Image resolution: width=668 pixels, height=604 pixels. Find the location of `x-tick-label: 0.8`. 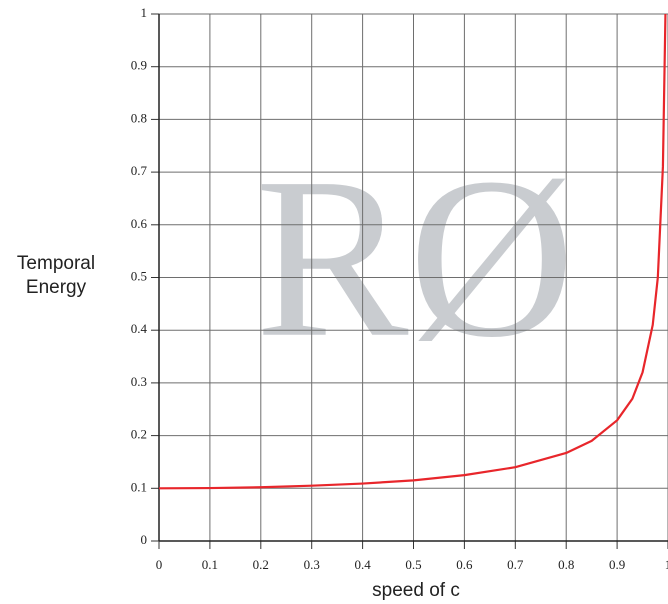

x-tick-label: 0.8 is located at coordinates (566, 564).